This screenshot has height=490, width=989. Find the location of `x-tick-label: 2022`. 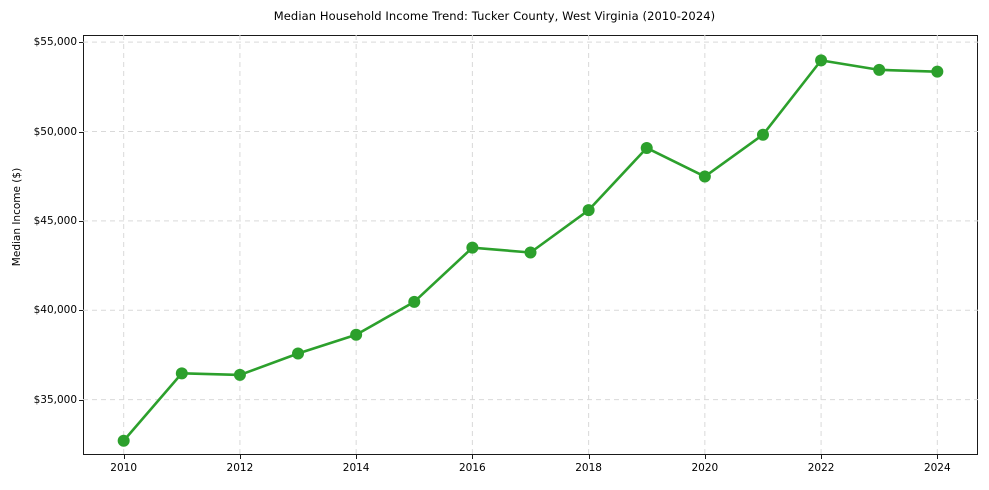

x-tick-label: 2022 is located at coordinates (821, 468).